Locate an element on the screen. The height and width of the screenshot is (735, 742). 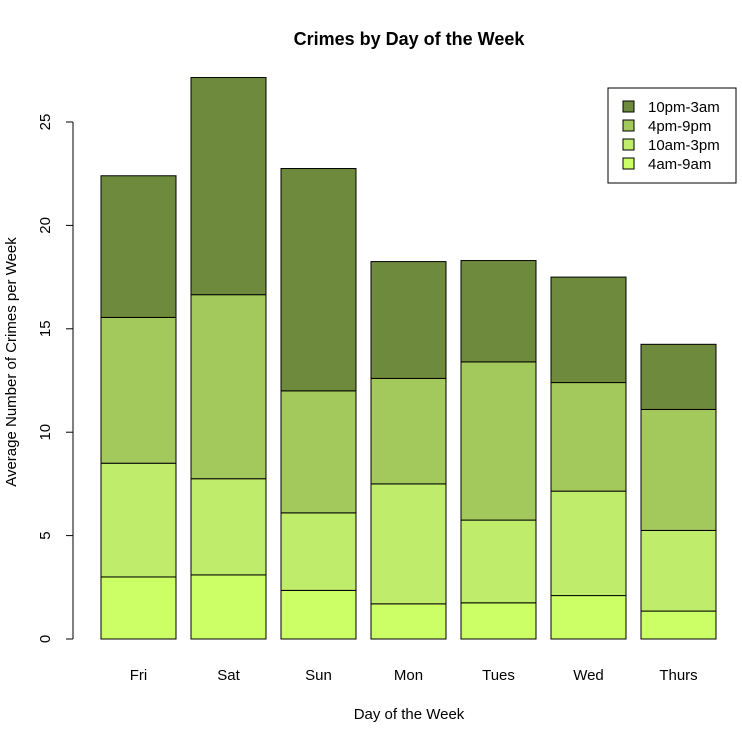
bar-stack-fri is located at coordinates (138, 407).